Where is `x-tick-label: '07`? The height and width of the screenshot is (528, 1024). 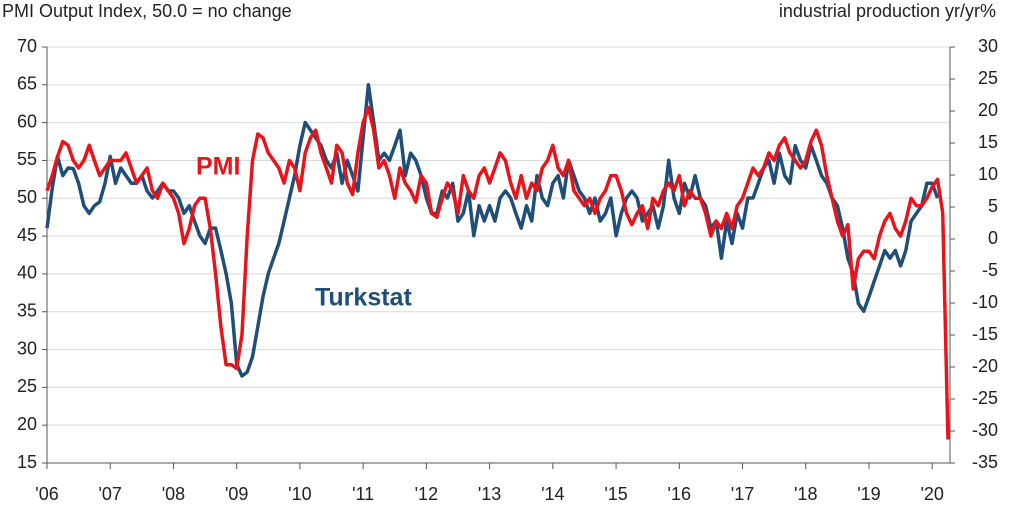 x-tick-label: '07 is located at coordinates (109, 494).